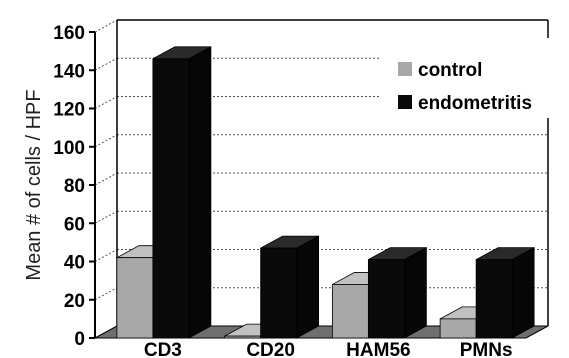 Image resolution: width=569 pixels, height=358 pixels. Describe the element at coordinates (74, 224) in the screenshot. I see `y-tick-label: 60` at that location.